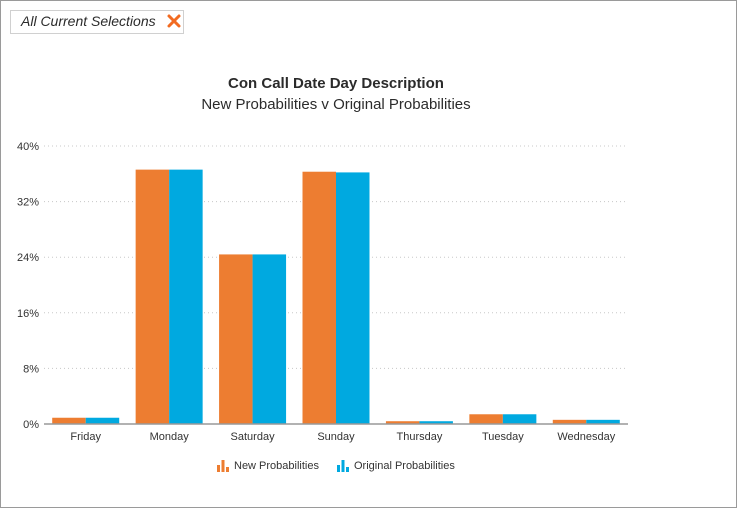 Image resolution: width=737 pixels, height=508 pixels. I want to click on legend-item-original: Original Probabilities, so click(395, 466).